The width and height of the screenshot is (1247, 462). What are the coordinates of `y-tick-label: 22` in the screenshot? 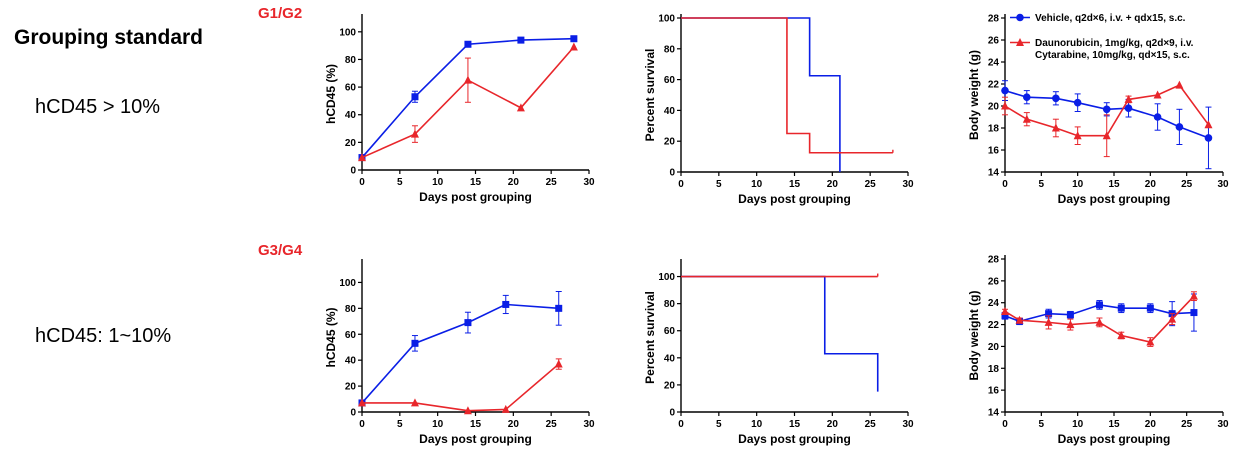 It's located at (994, 325).